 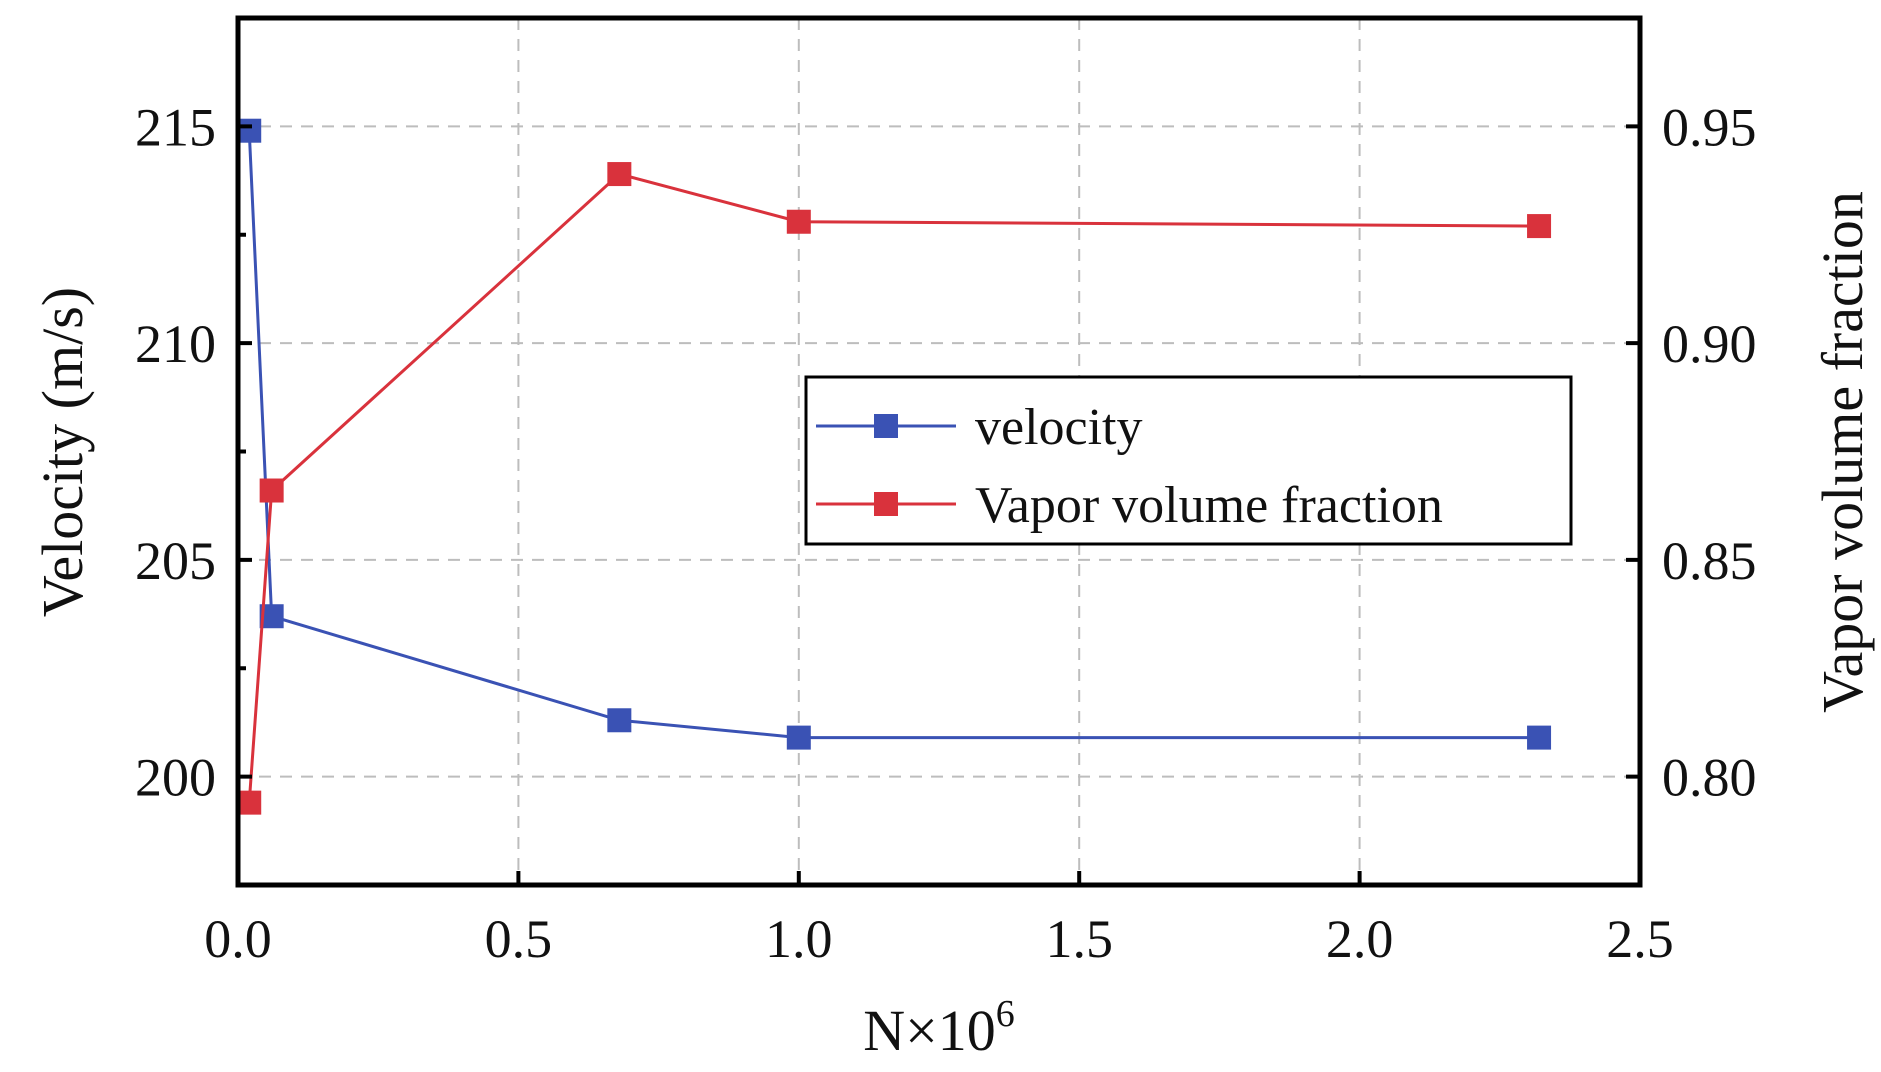 I want to click on x-tick-label: 2.5, so click(x=1640, y=939).